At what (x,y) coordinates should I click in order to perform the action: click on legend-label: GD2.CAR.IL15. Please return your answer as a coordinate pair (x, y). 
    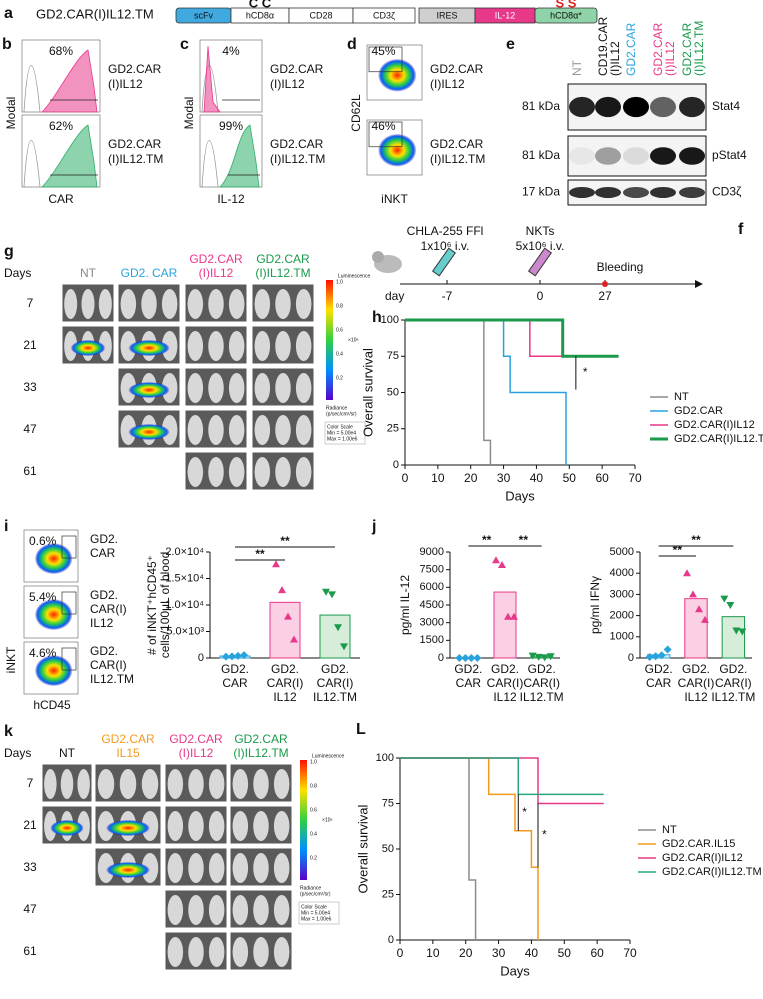
    Looking at the image, I should click on (698, 844).